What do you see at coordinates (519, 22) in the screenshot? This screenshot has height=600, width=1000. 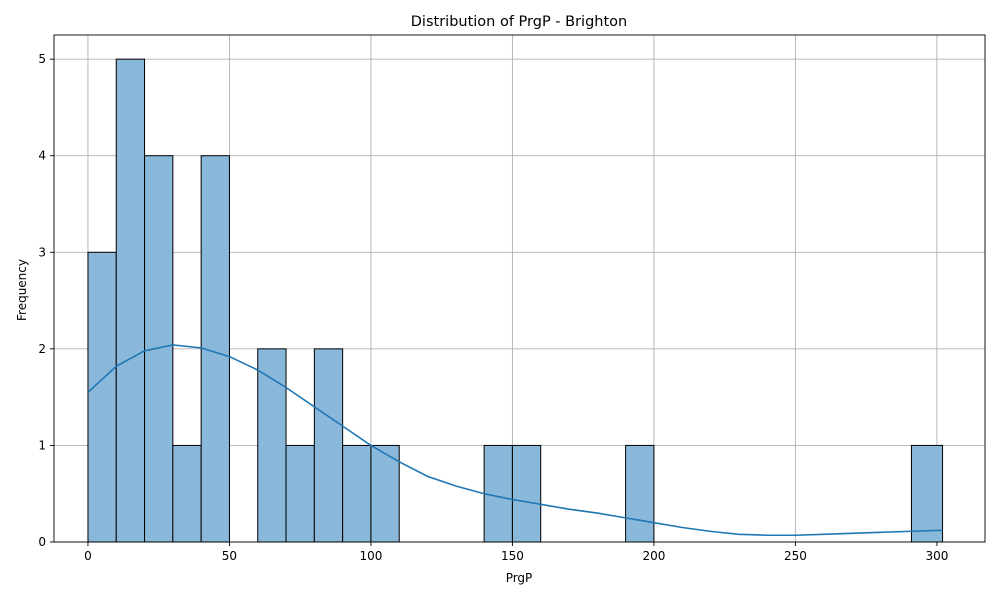 I see `chart-title: Distribution of PrgP - Brighton` at bounding box center [519, 22].